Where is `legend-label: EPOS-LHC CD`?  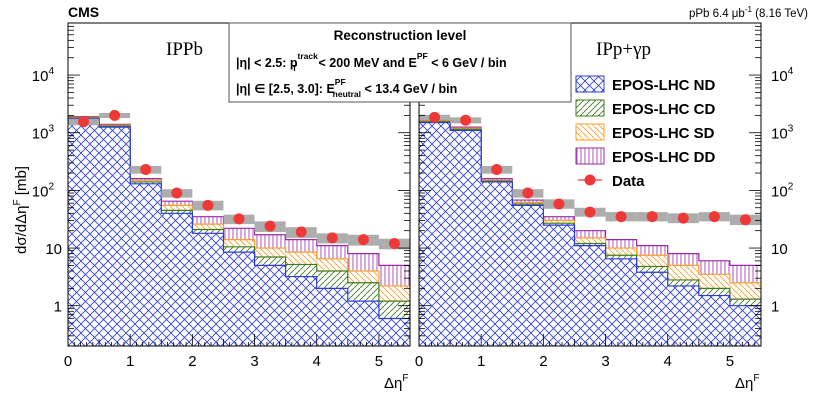 legend-label: EPOS-LHC CD is located at coordinates (664, 109).